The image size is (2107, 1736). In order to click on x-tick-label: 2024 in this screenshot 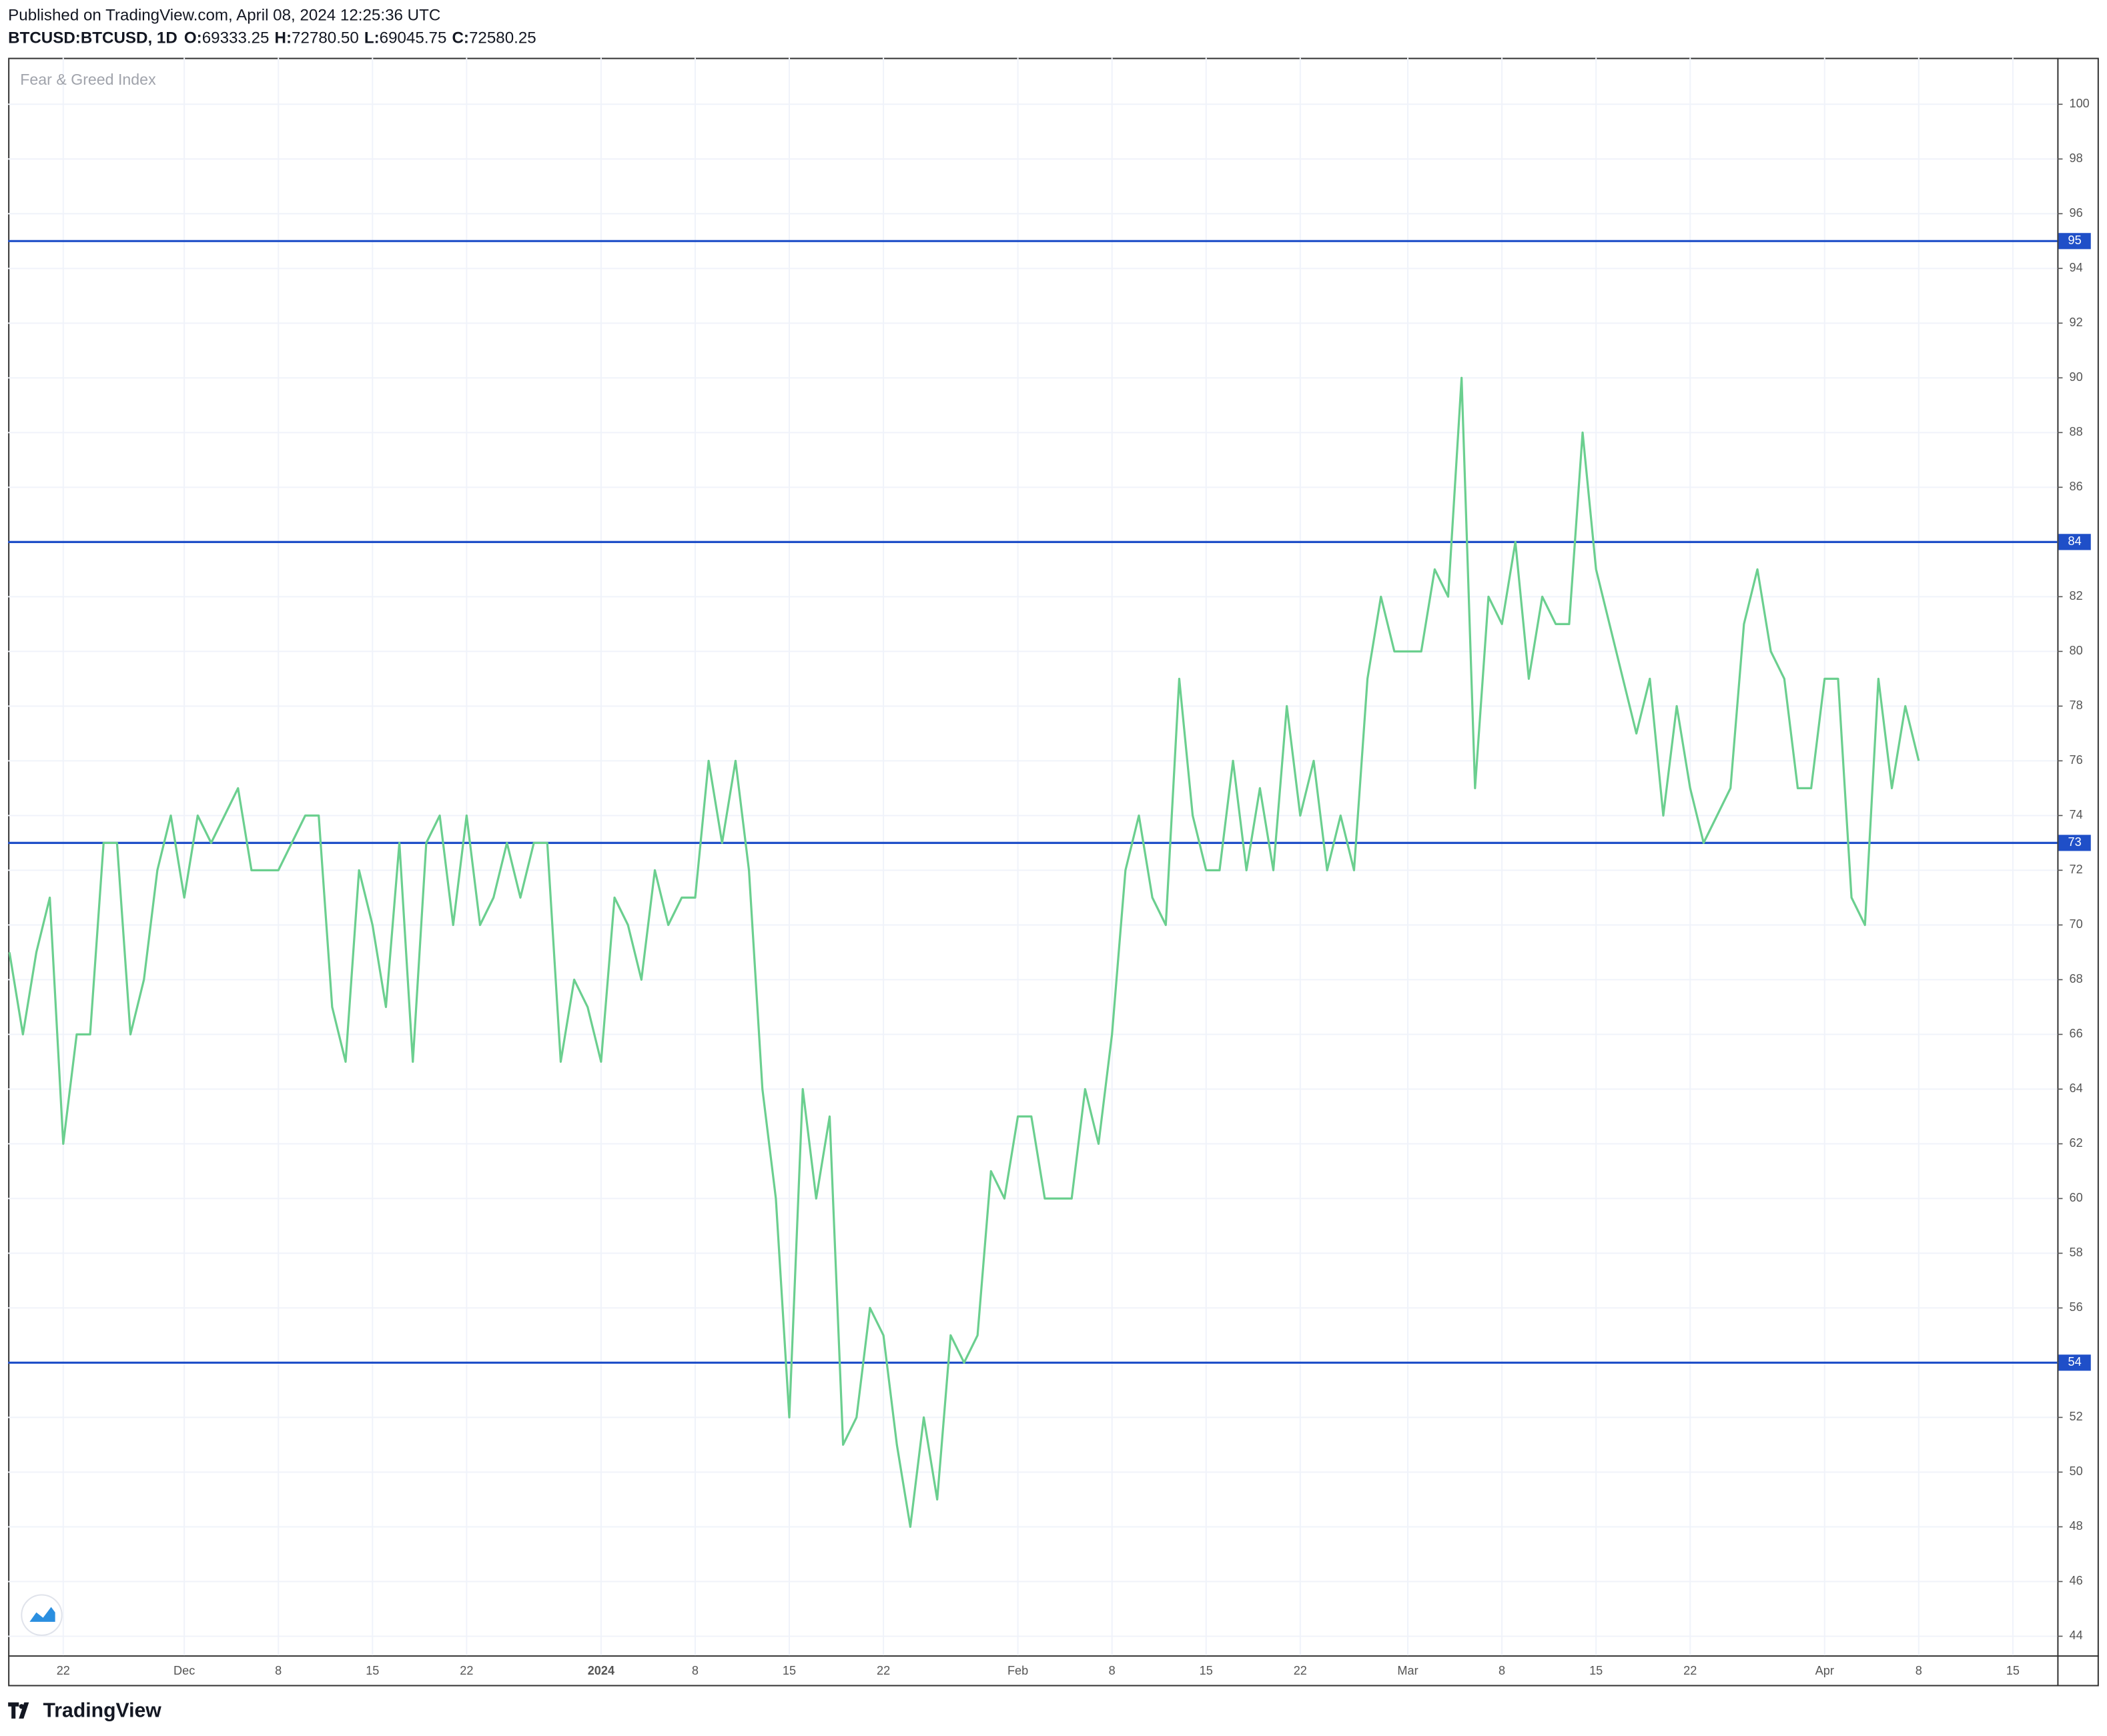, I will do `click(601, 1671)`.